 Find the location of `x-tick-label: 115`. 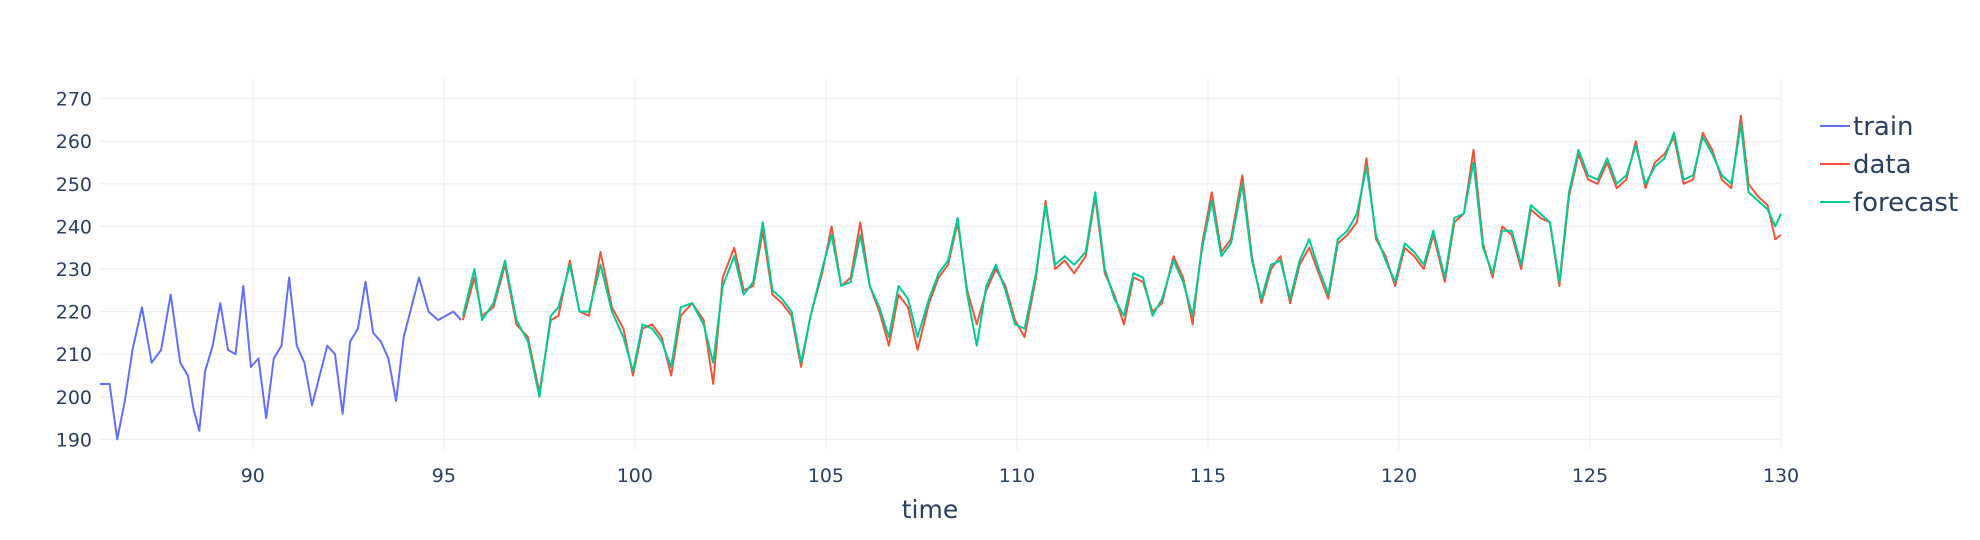

x-tick-label: 115 is located at coordinates (1208, 476).